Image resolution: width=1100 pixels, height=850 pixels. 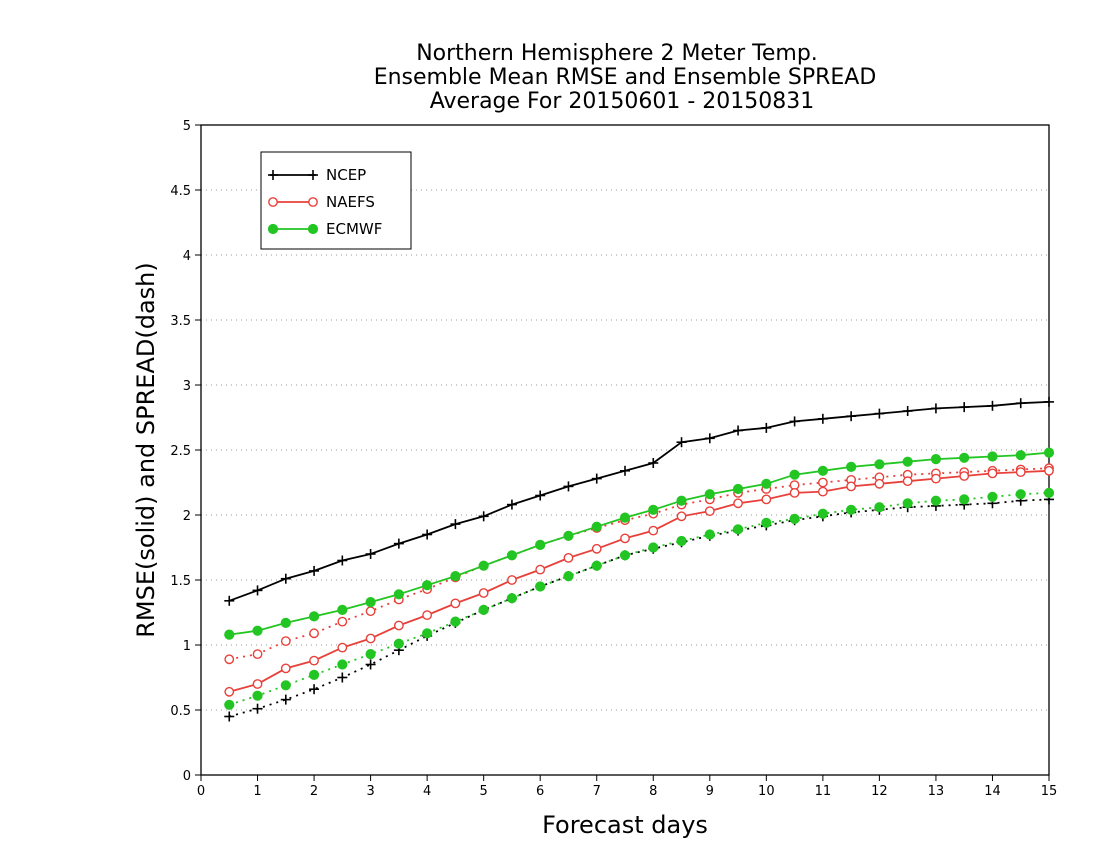 I want to click on y-tick-label: 2.5, so click(x=180, y=451).